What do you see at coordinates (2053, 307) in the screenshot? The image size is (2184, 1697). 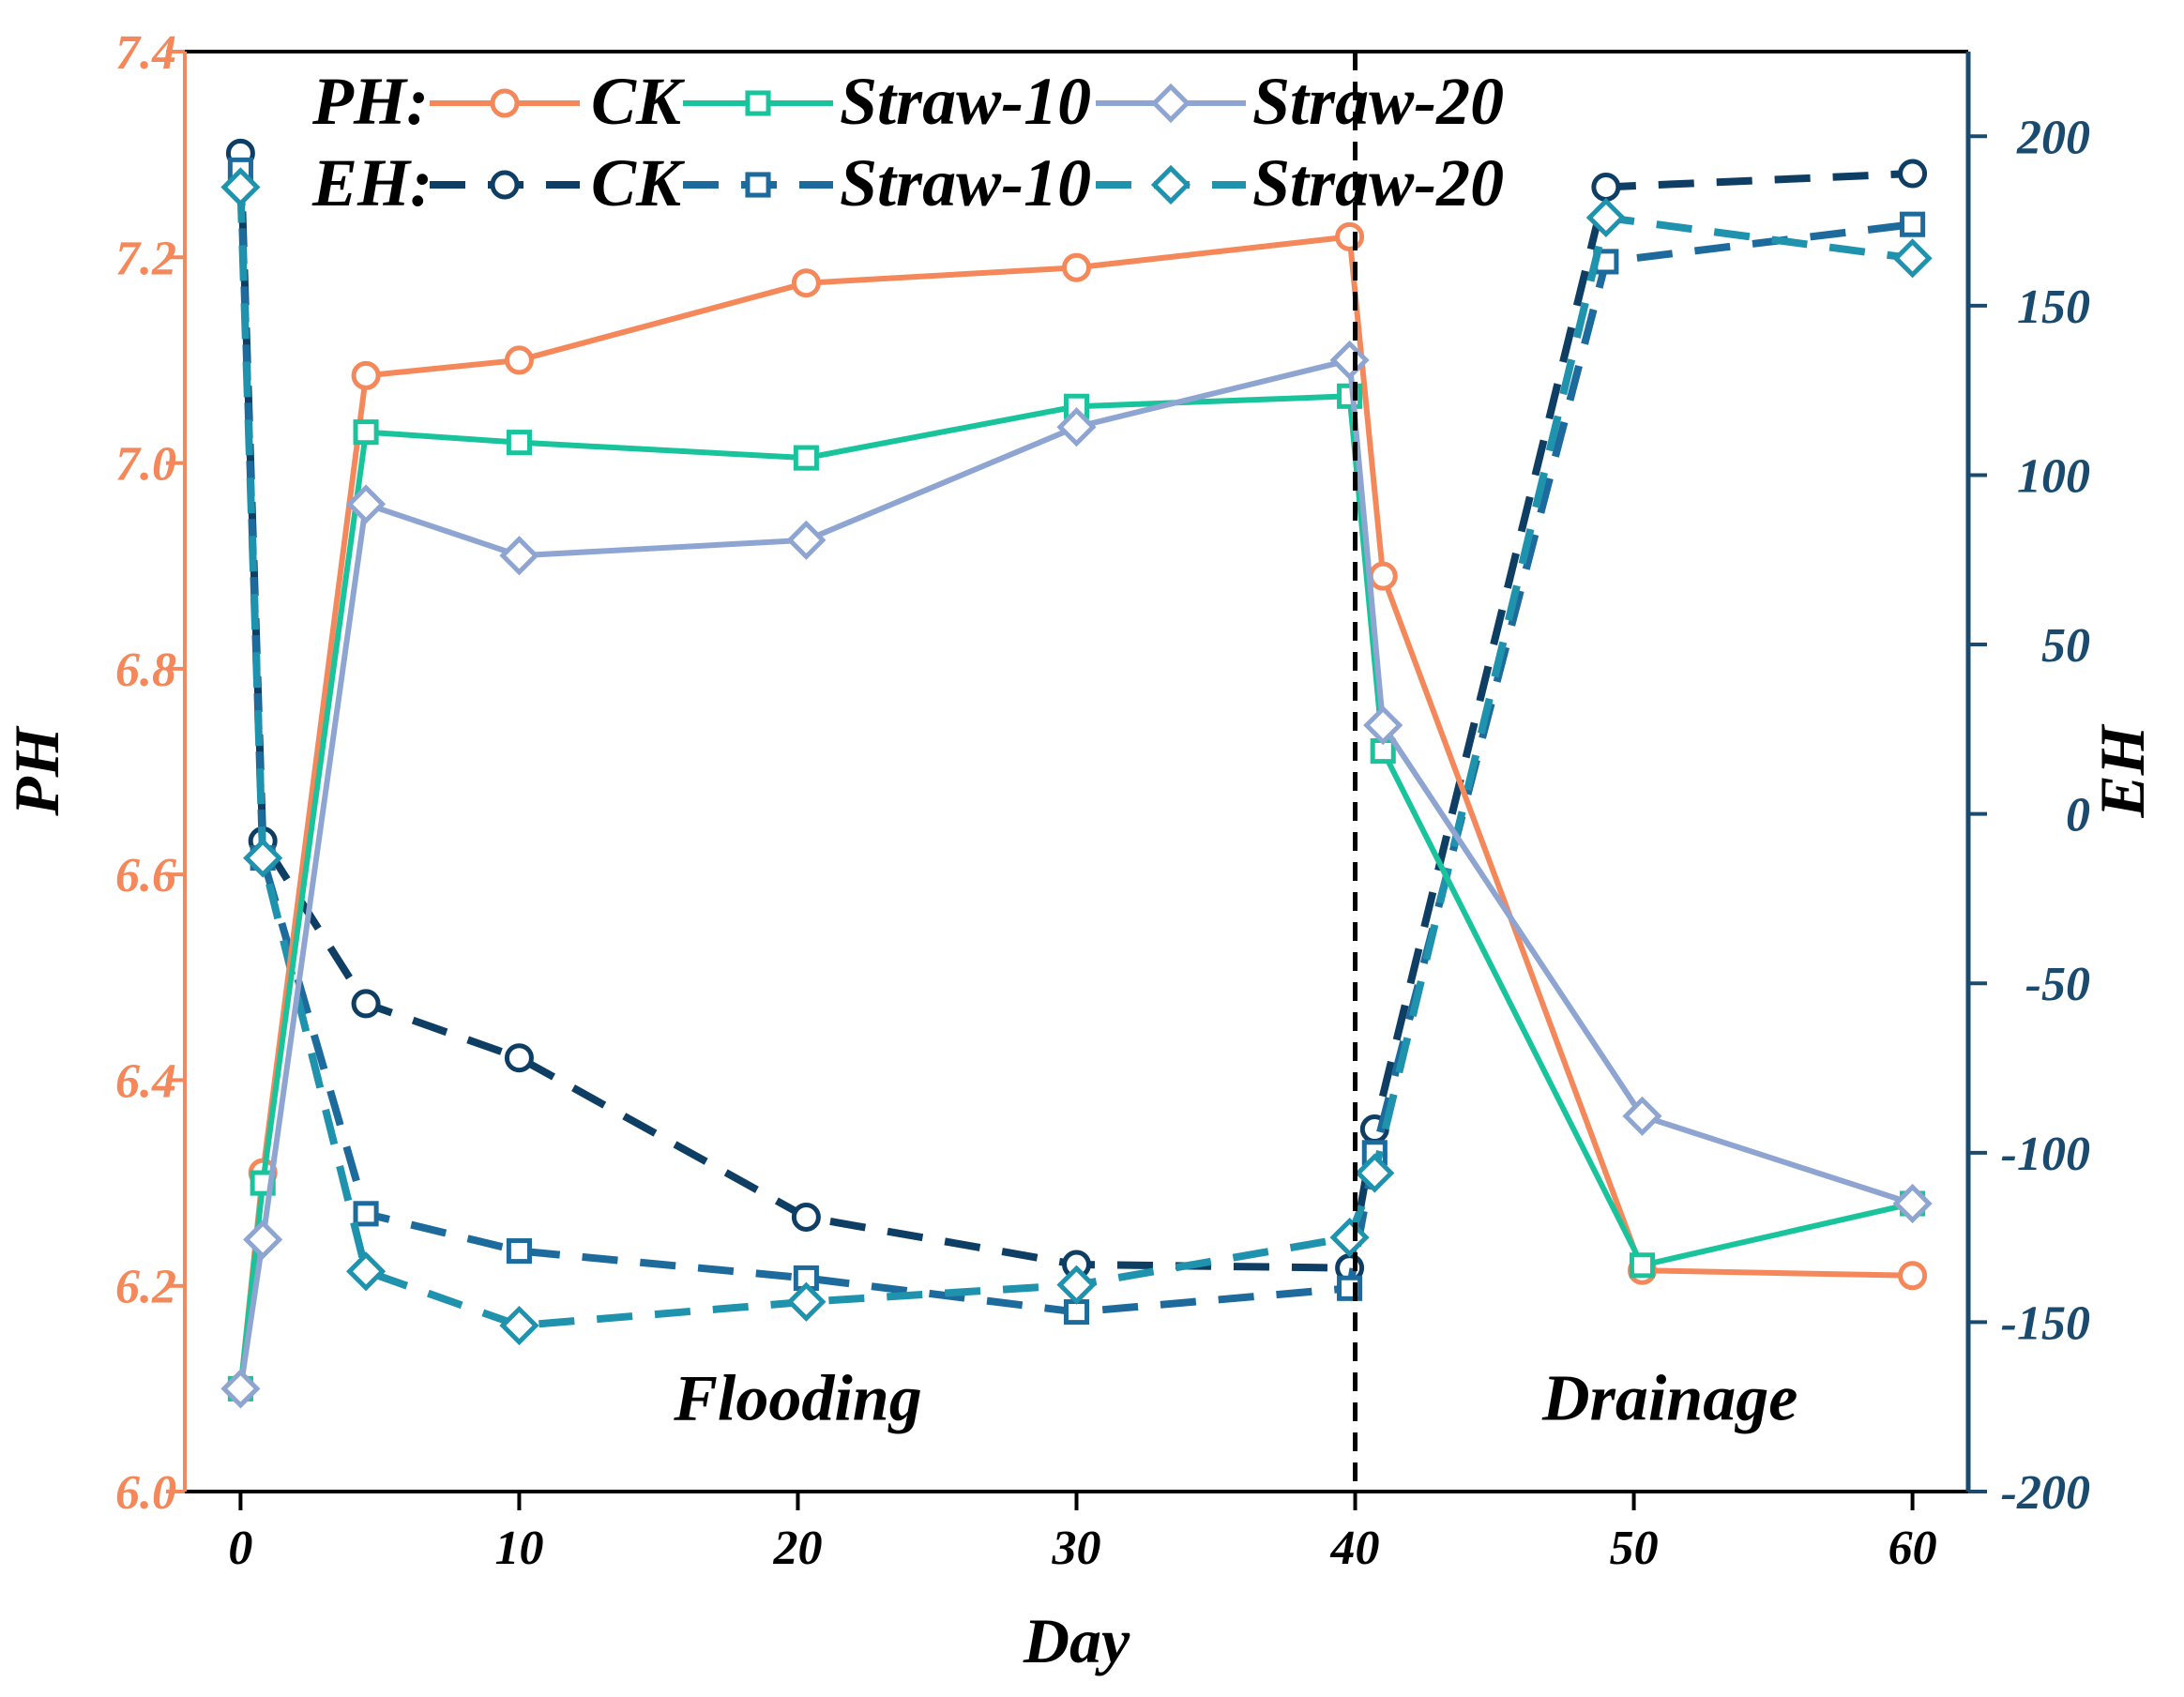 I see `y-right-tick-label: 150` at bounding box center [2053, 307].